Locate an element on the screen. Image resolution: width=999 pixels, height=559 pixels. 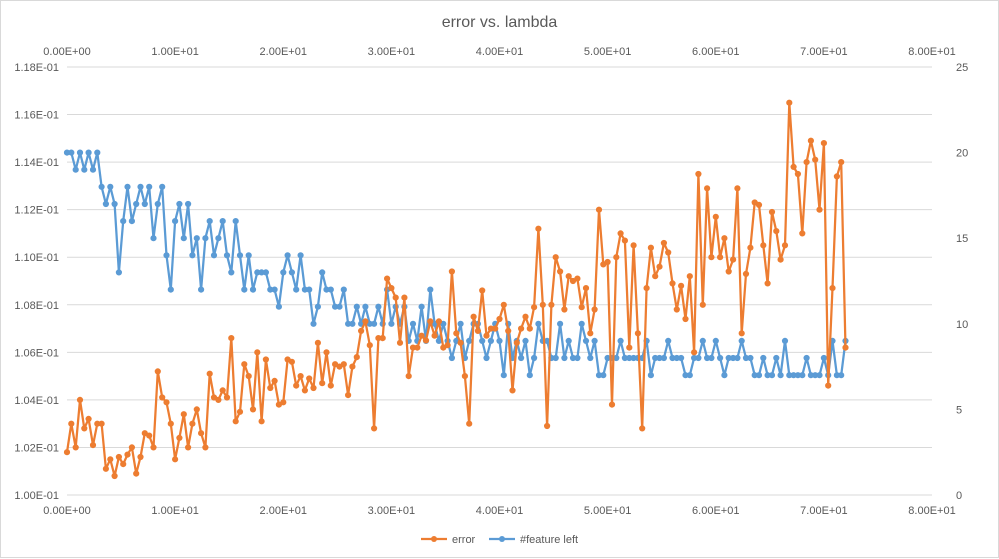
x-top-tick-label: 5.00E+01 is located at coordinates (607, 52).